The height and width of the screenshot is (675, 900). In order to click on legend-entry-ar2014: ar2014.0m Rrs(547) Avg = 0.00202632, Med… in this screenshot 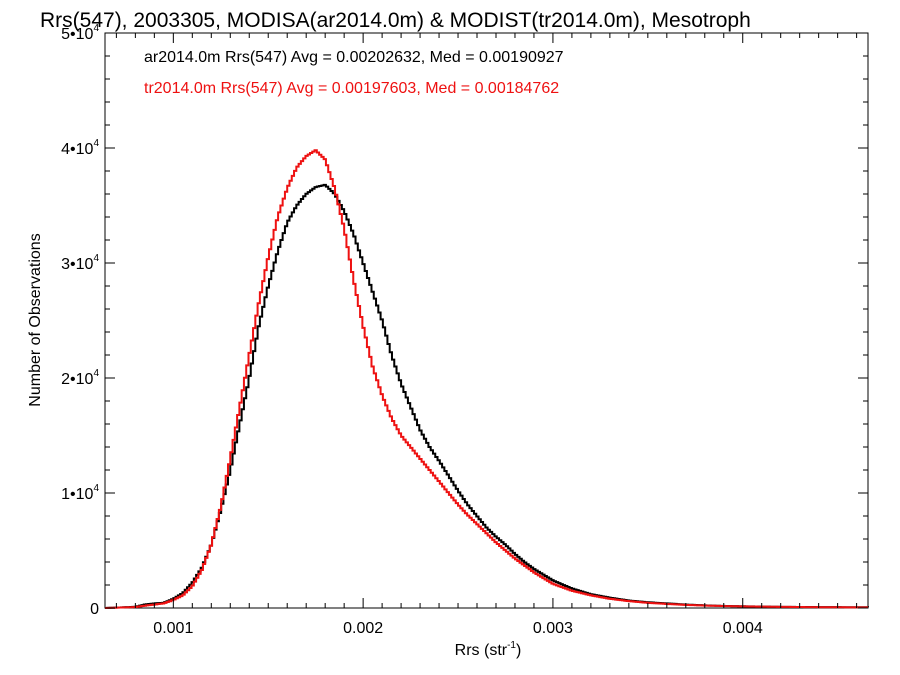, I will do `click(354, 57)`.